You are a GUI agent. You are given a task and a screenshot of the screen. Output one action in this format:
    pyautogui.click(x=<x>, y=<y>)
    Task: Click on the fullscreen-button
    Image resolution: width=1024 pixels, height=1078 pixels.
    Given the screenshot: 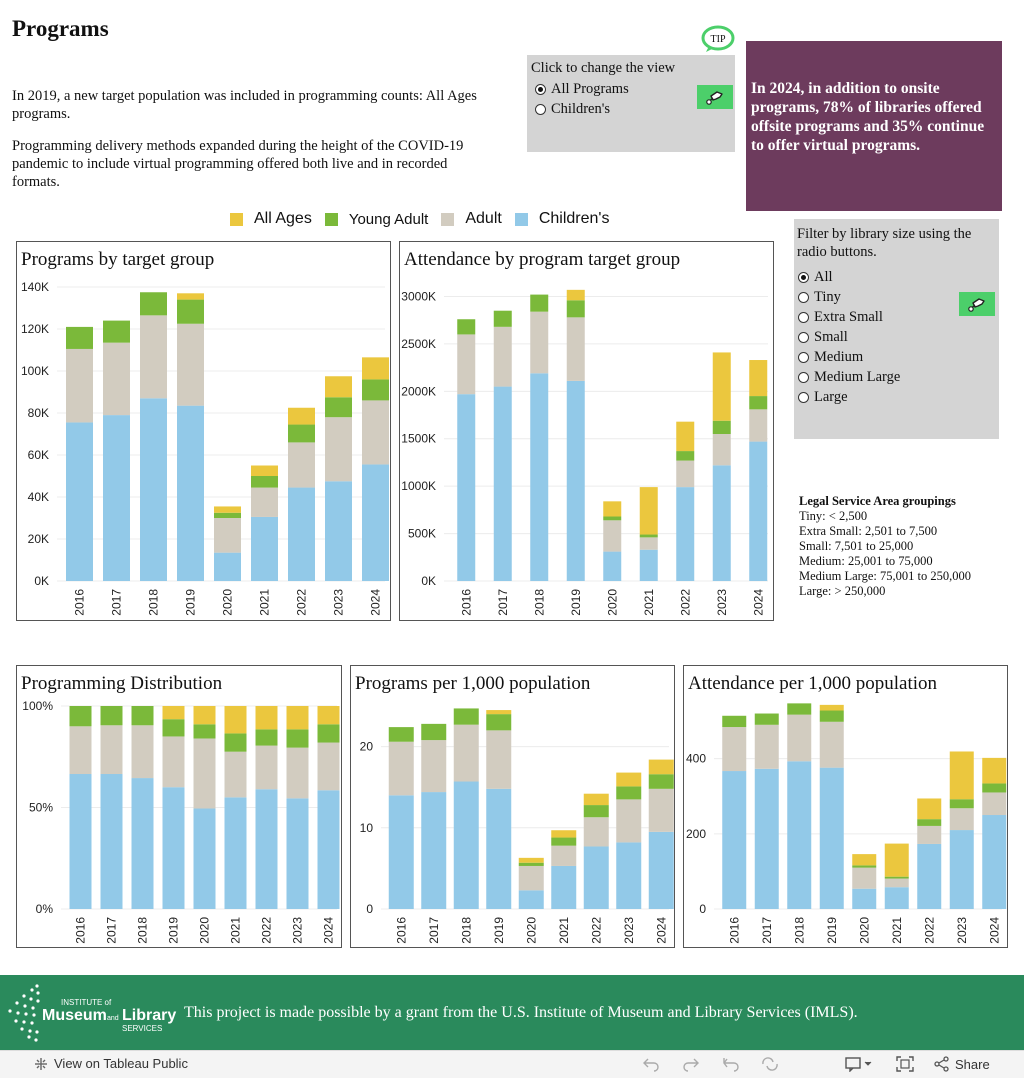 What is the action you would take?
    pyautogui.click(x=905, y=1064)
    